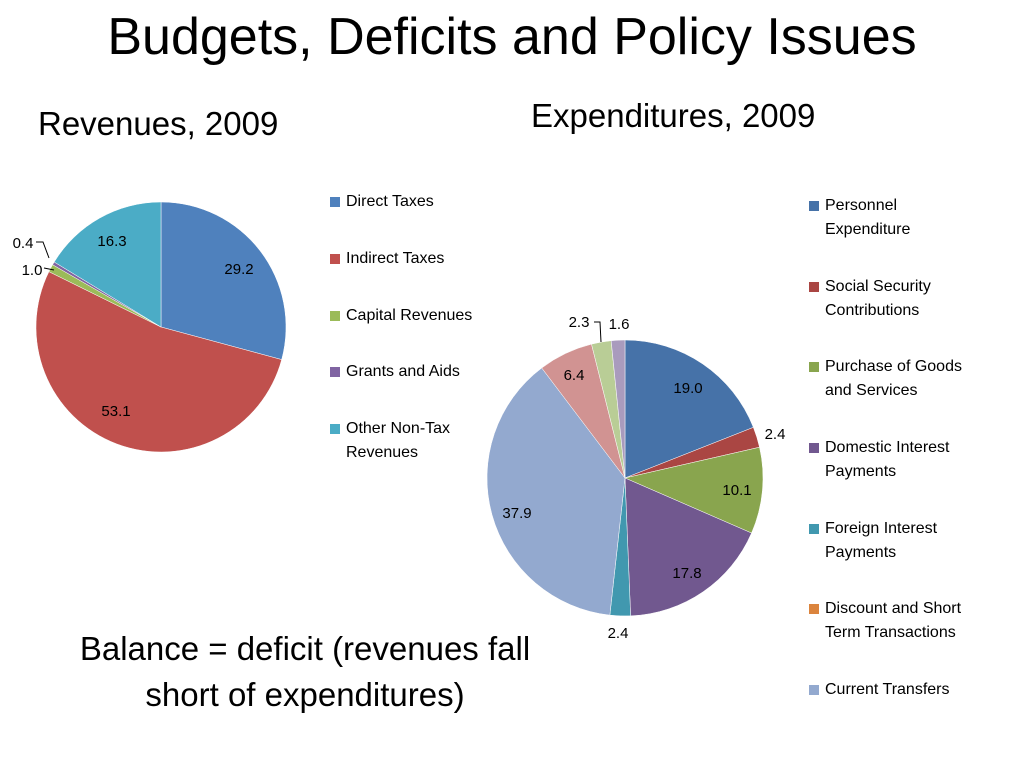 The image size is (1024, 768). I want to click on balance-note-line-1: Balance = deficit (revenues fall, so click(305, 648).